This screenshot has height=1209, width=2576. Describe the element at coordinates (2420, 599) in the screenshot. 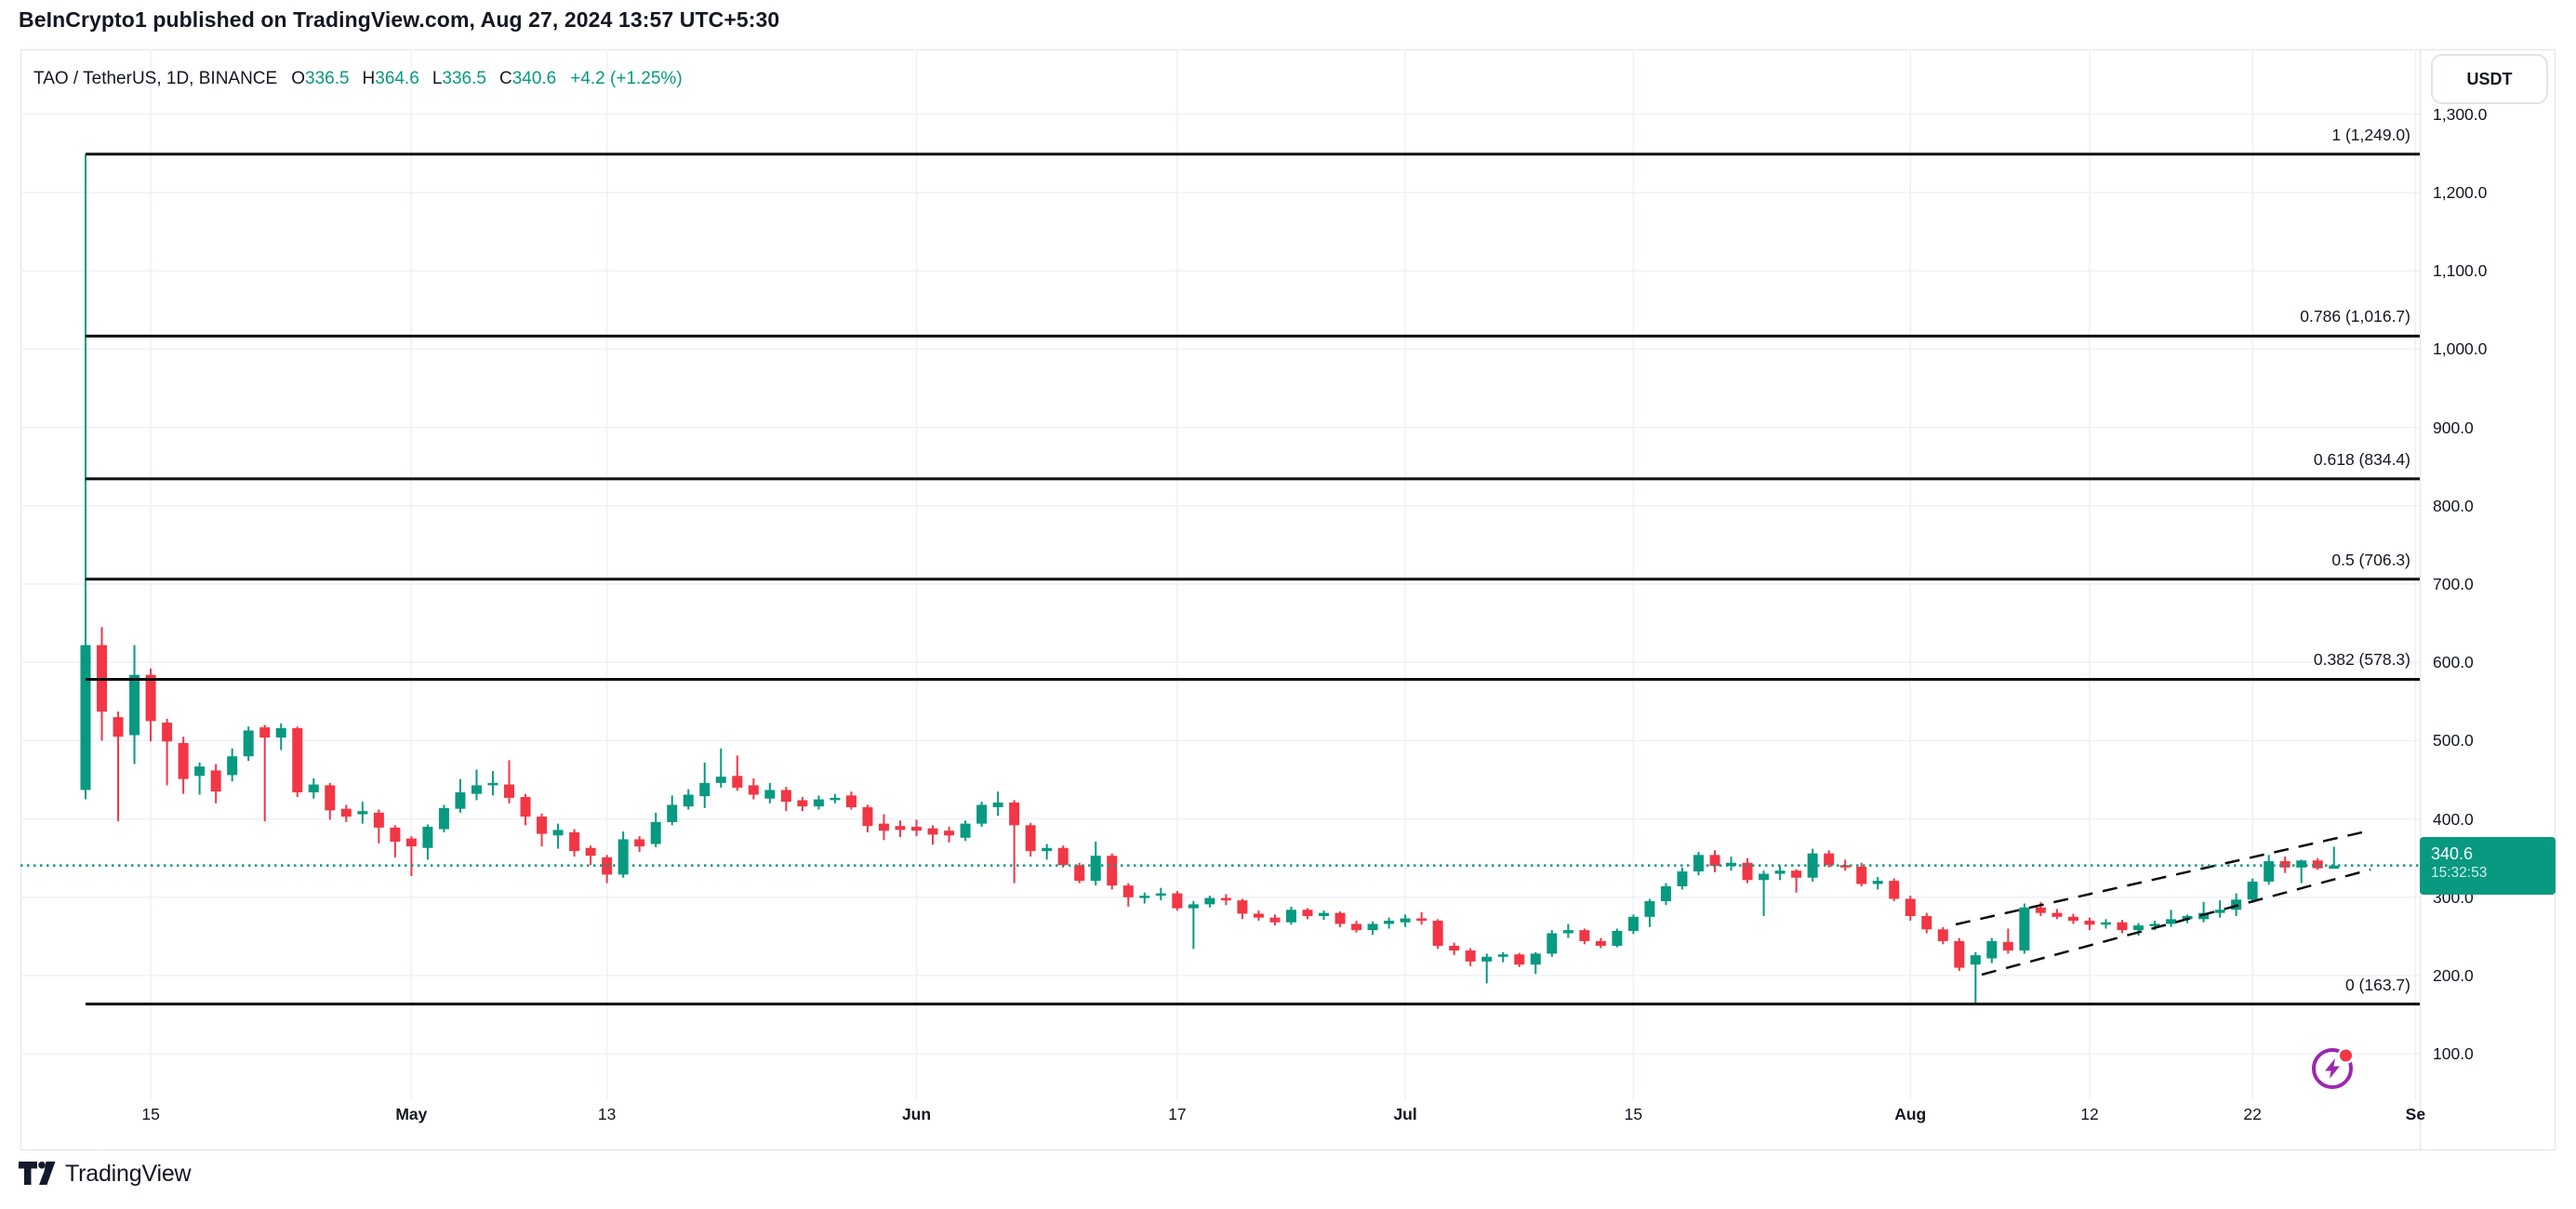

I see `price-axis-separator` at that location.